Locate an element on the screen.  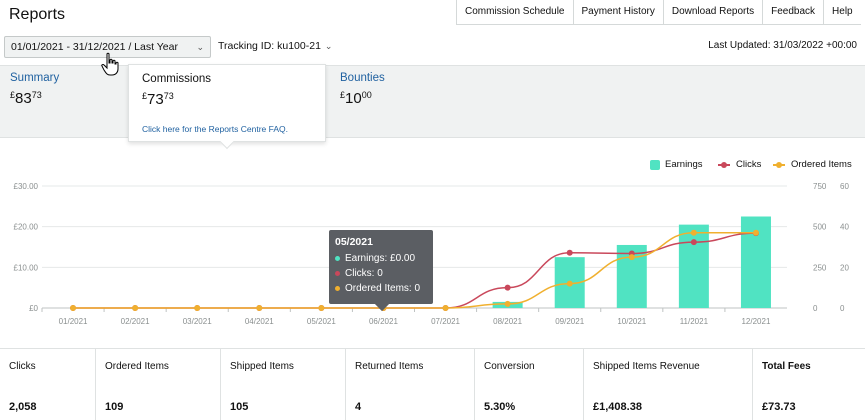
y-right1-tick: 750 is located at coordinates (820, 186).